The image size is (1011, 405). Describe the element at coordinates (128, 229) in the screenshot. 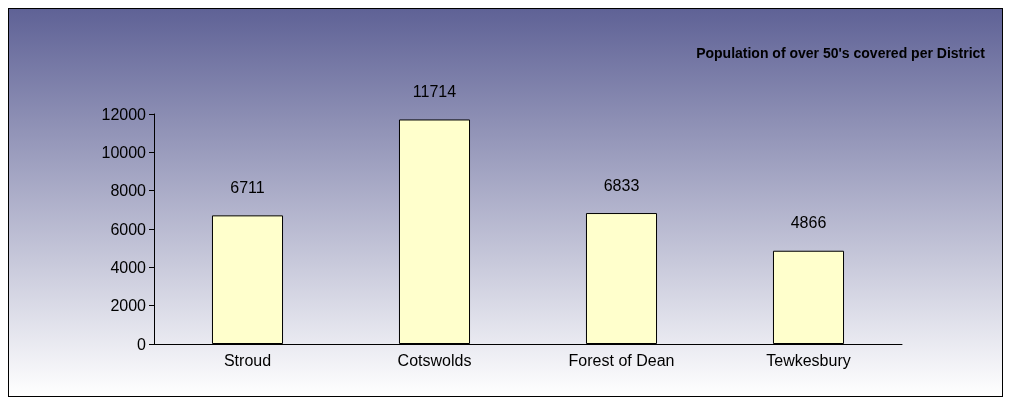

I see `y-tick-label: 6000` at that location.